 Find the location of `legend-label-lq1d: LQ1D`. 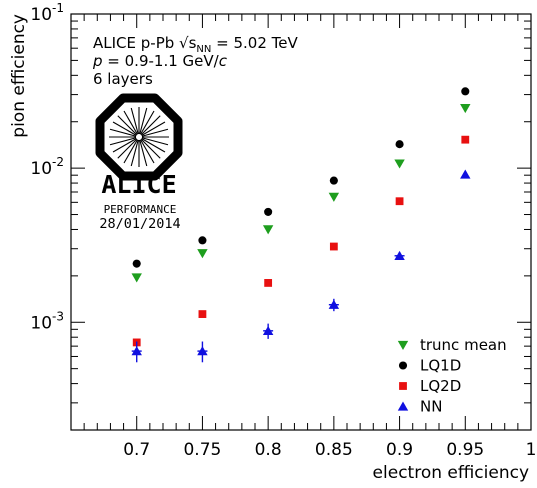

legend-label-lq1d: LQ1D is located at coordinates (440, 366).